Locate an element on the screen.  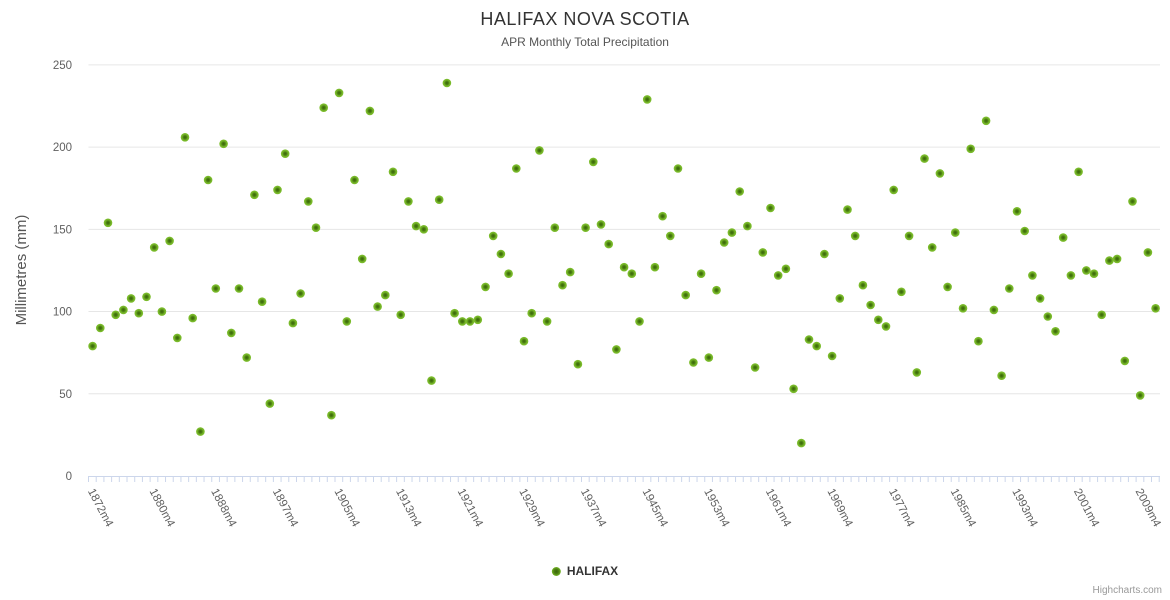
legend-item-halifax: HALIFAX is located at coordinates (584, 571).